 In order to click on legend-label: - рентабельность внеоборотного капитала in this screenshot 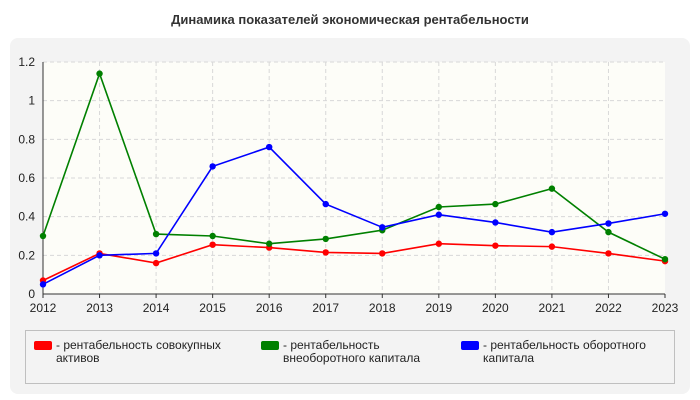, I will do `click(351, 351)`.